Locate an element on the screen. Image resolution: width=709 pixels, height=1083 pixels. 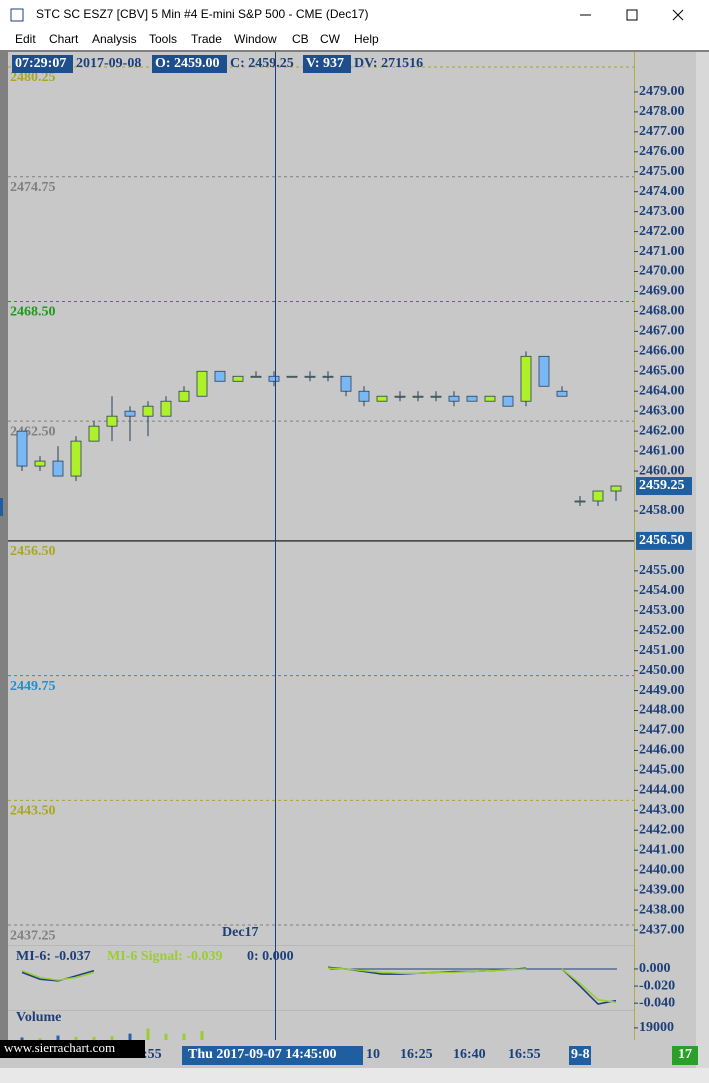
header-volume: V: 937 is located at coordinates (325, 63).